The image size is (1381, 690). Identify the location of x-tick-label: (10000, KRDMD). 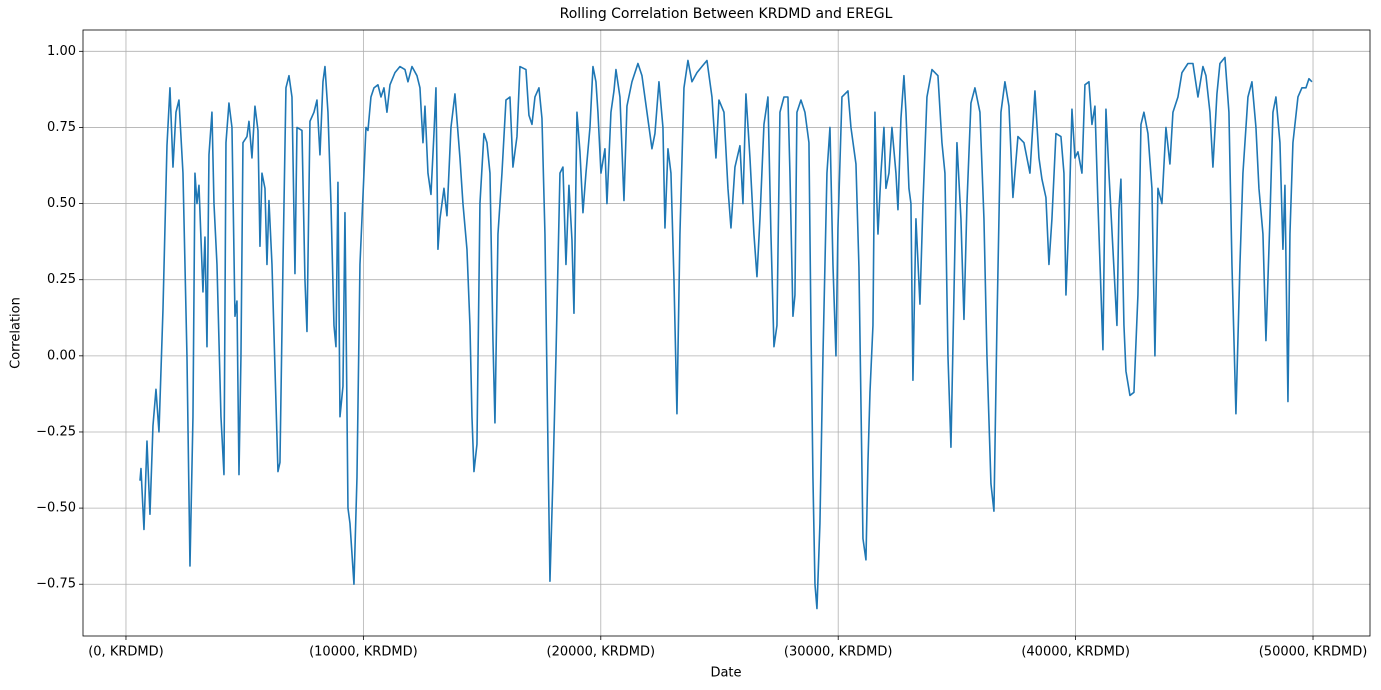
(363, 652).